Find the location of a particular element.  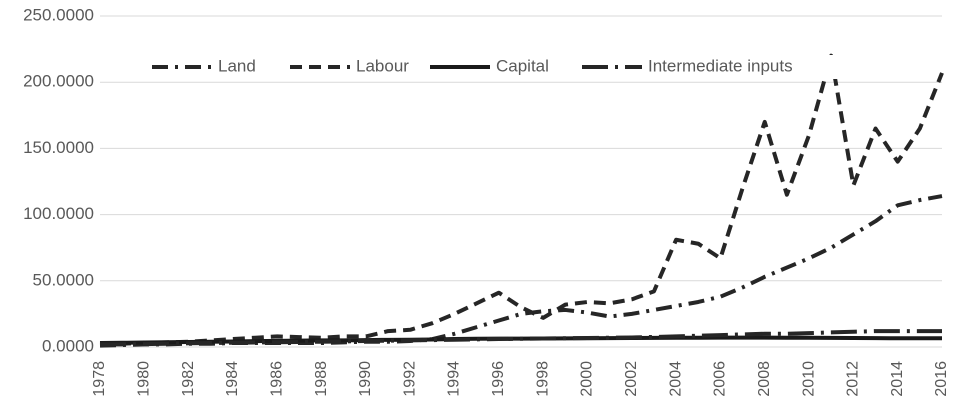

x-tick-label: 2000 is located at coordinates (587, 379).